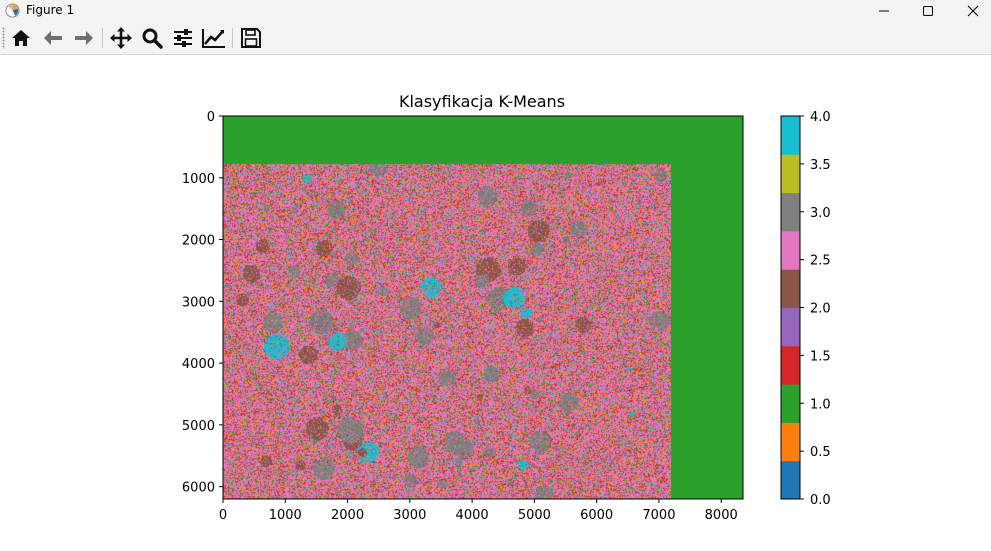 This screenshot has height=551, width=991. I want to click on colorbar-tick-label: 2.0, so click(820, 309).